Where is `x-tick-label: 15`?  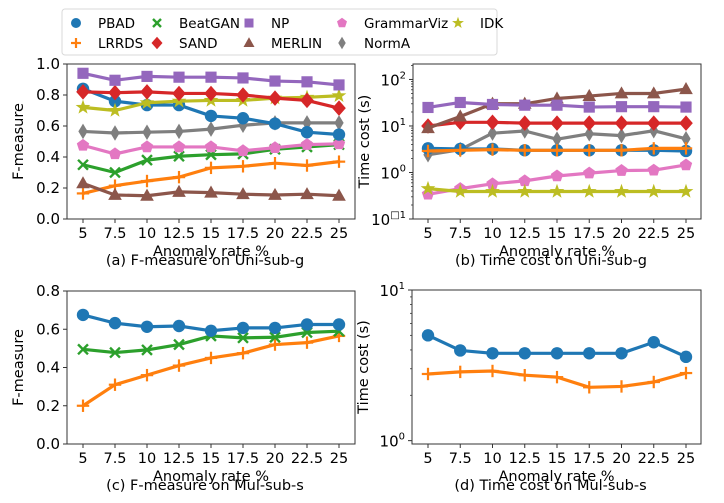 x-tick-label: 15 is located at coordinates (211, 459).